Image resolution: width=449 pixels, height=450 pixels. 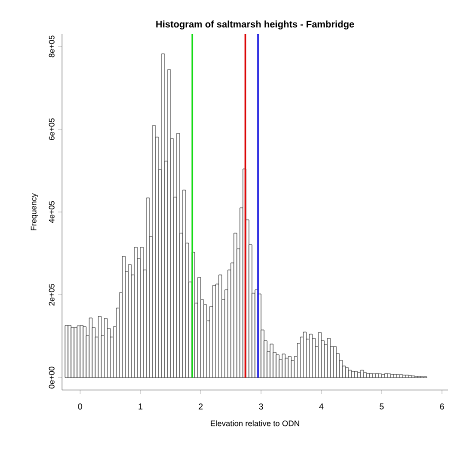 What do you see at coordinates (80, 407) in the screenshot?
I see `x-tick-label: 0` at bounding box center [80, 407].